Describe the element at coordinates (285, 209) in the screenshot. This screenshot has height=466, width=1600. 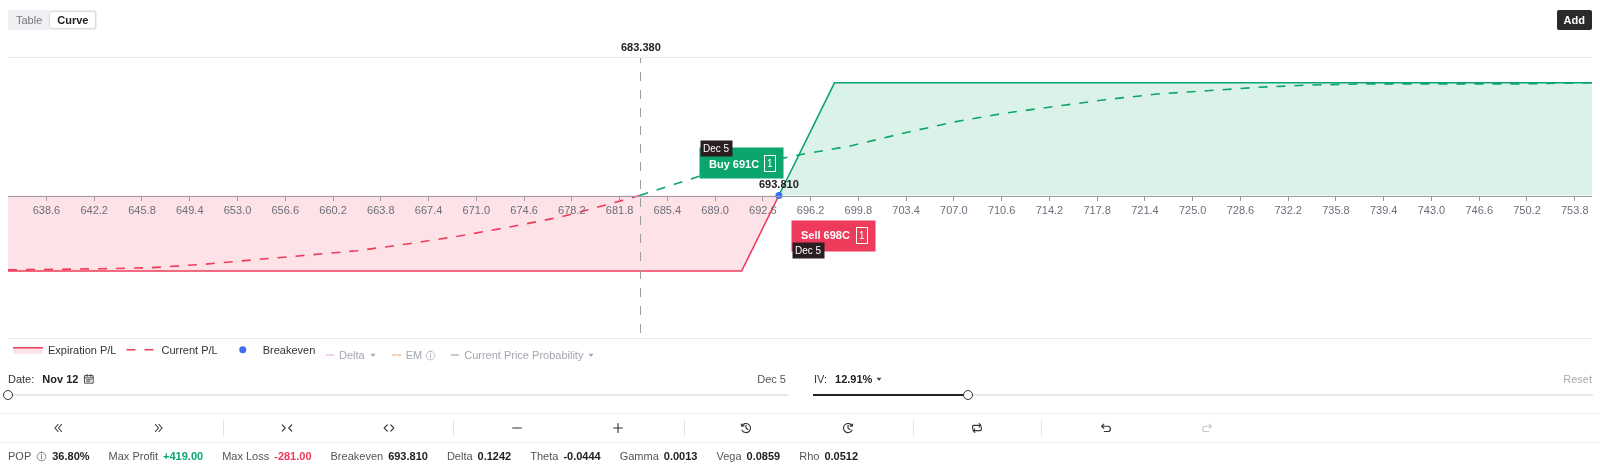
I see `x-tick-label: 656.6` at that location.